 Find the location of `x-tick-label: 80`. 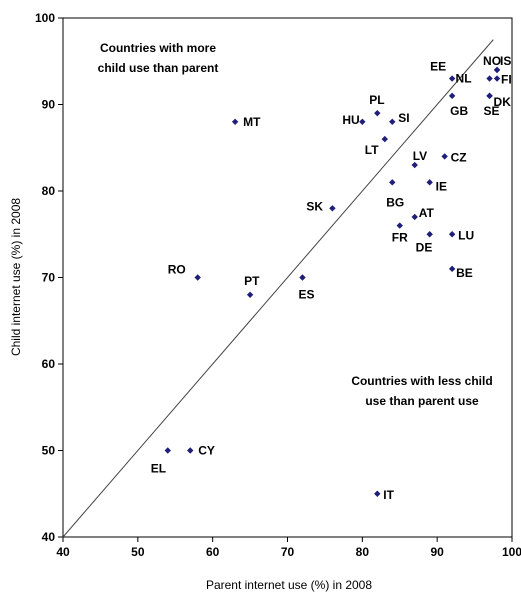

x-tick-label: 80 is located at coordinates (363, 552).